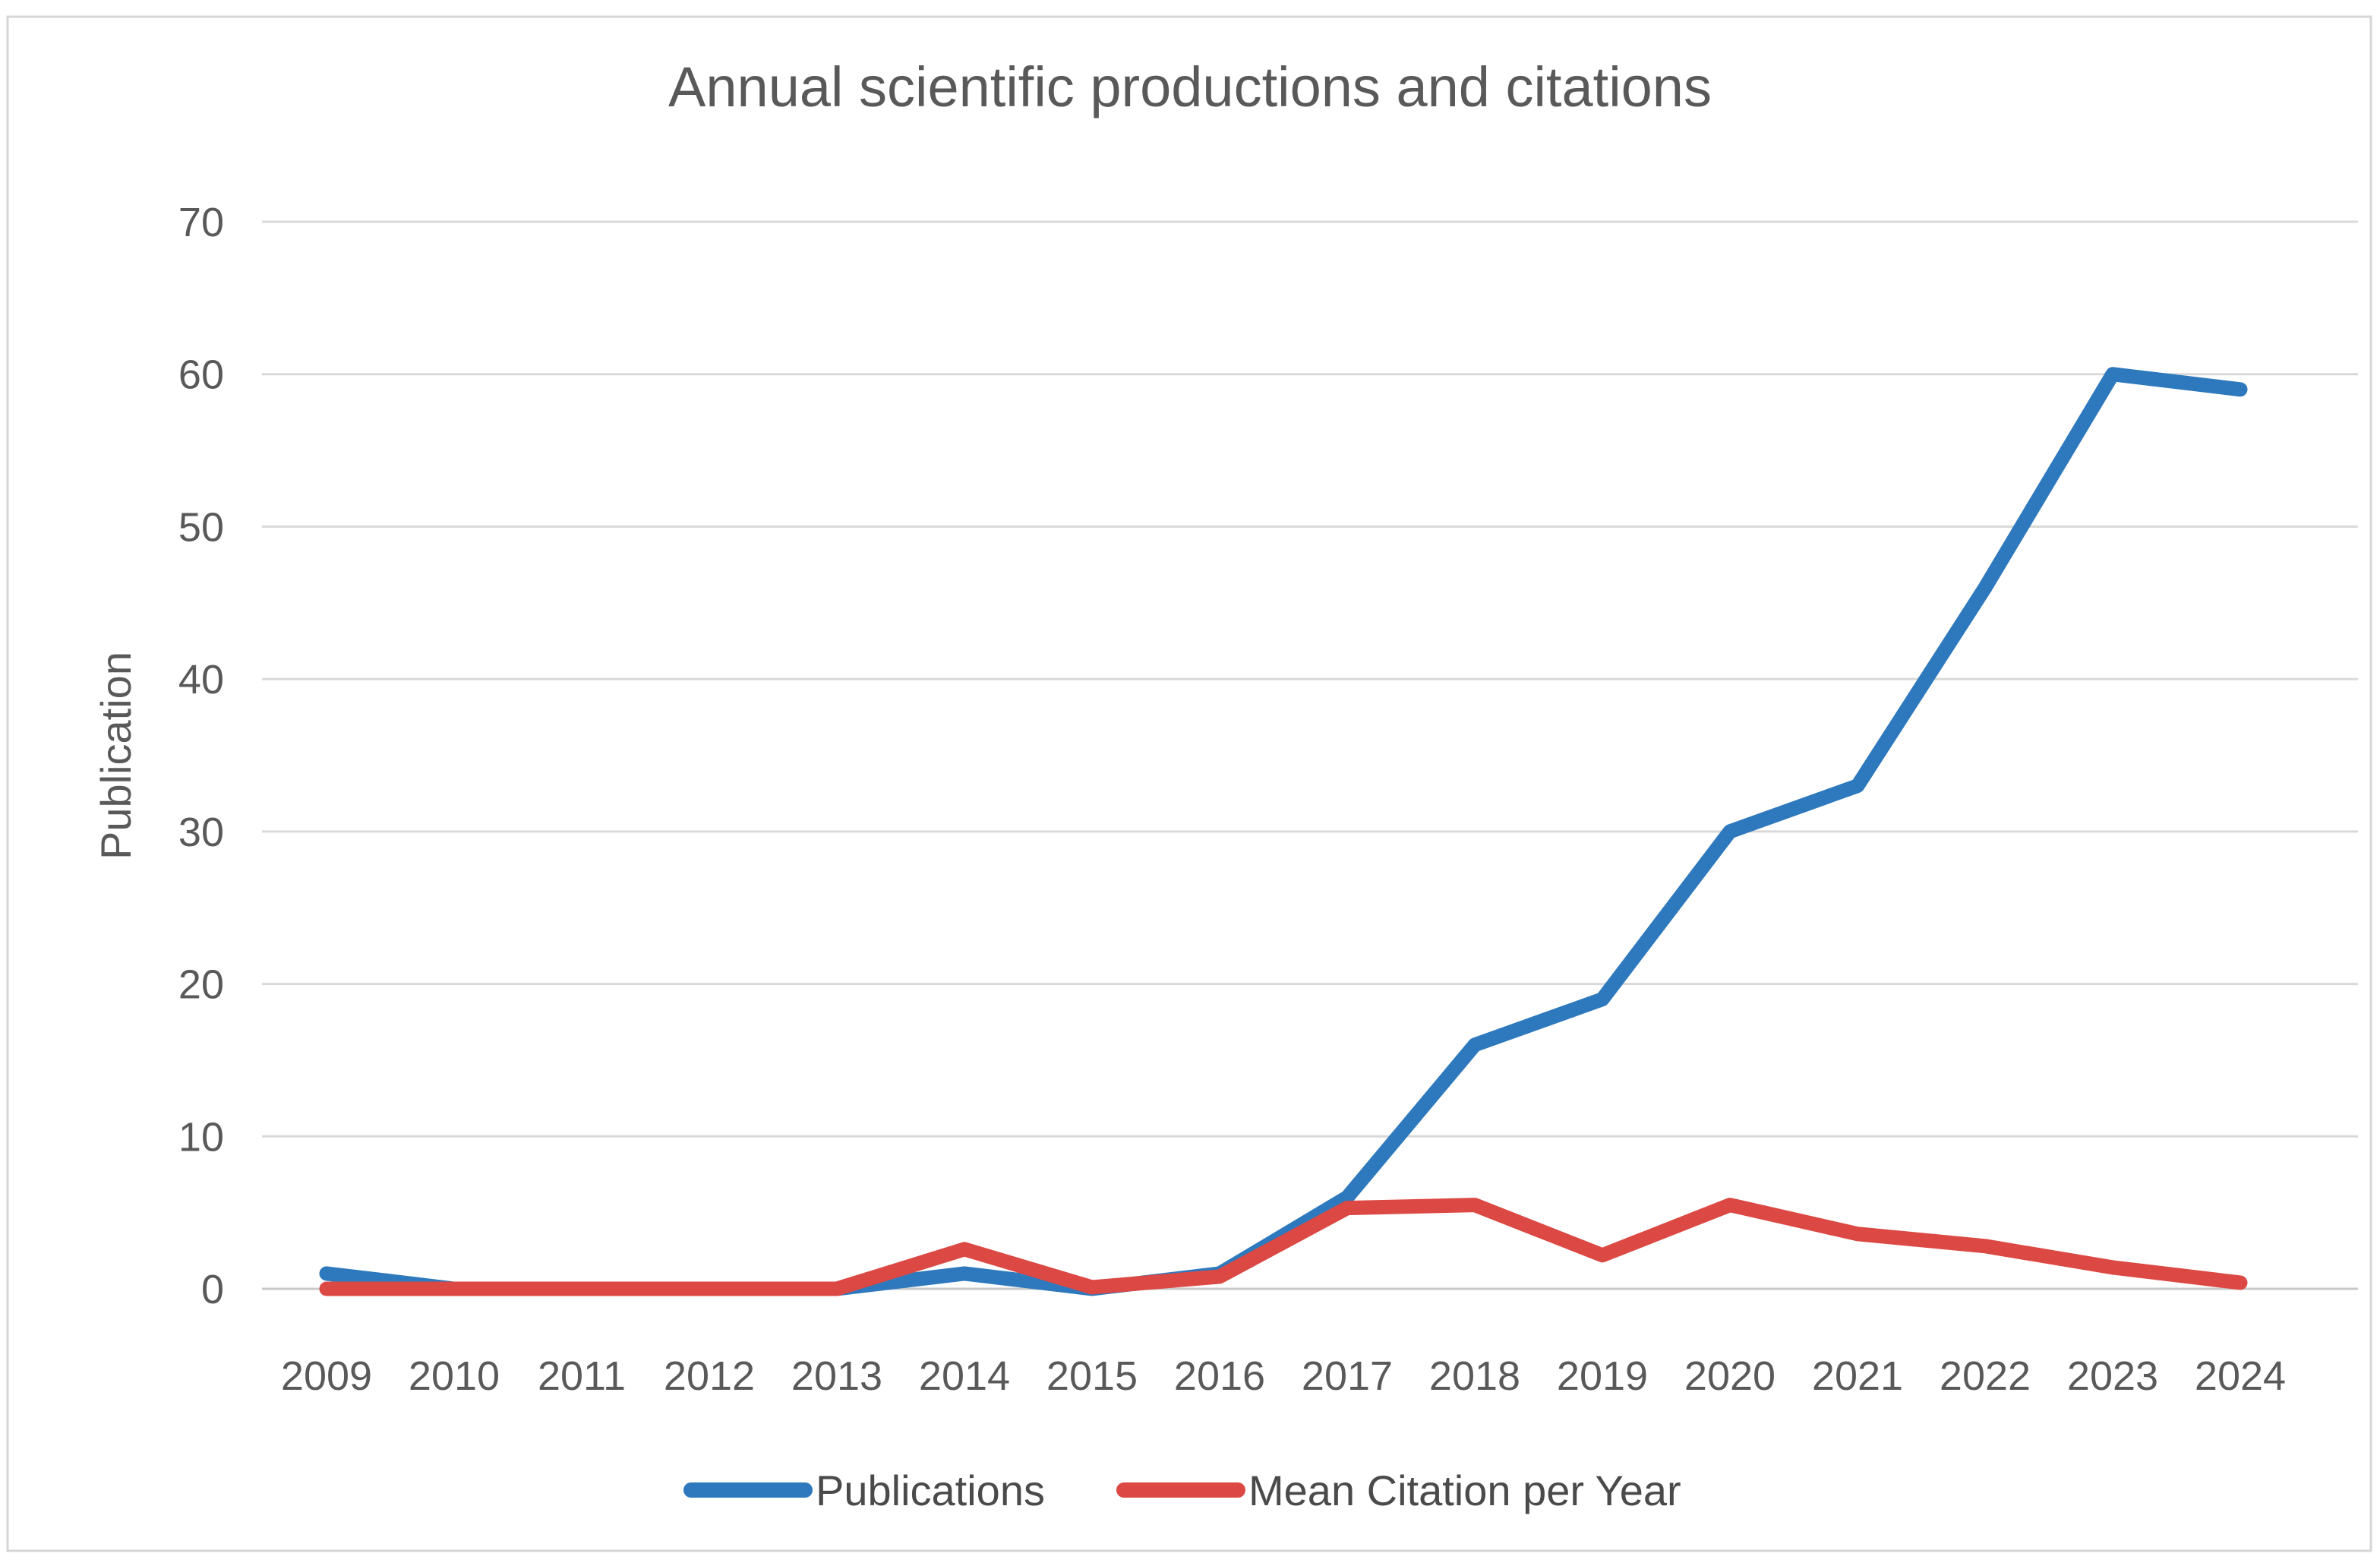 The height and width of the screenshot is (1566, 2380). Describe the element at coordinates (201, 222) in the screenshot. I see `y-tick-label: 70` at that location.